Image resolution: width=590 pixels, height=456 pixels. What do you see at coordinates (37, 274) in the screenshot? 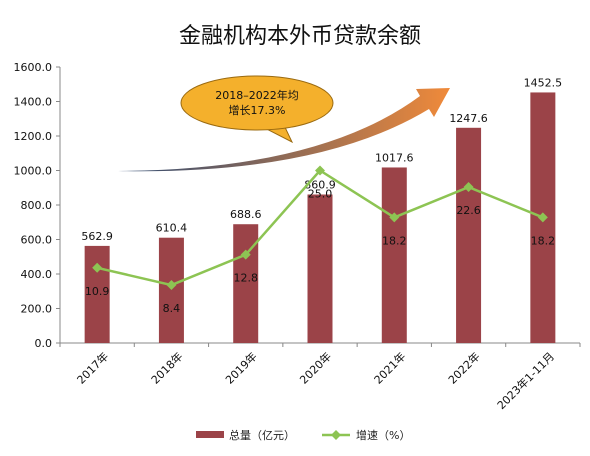
I see `y-tick-label: 400.0` at bounding box center [37, 274].